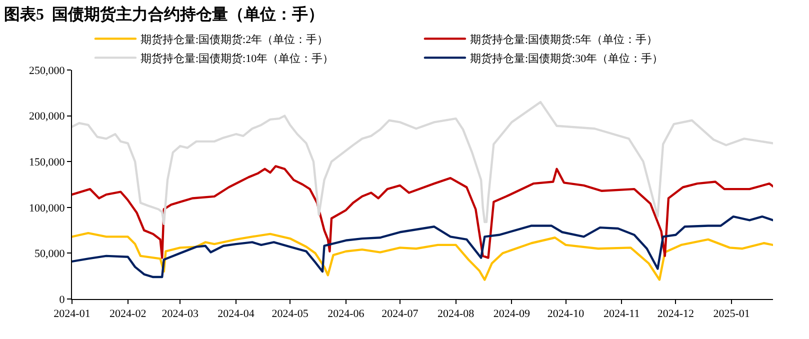 The width and height of the screenshot is (809, 339). Describe the element at coordinates (566, 314) in the screenshot. I see `x-tick-label: 2024-10` at that location.